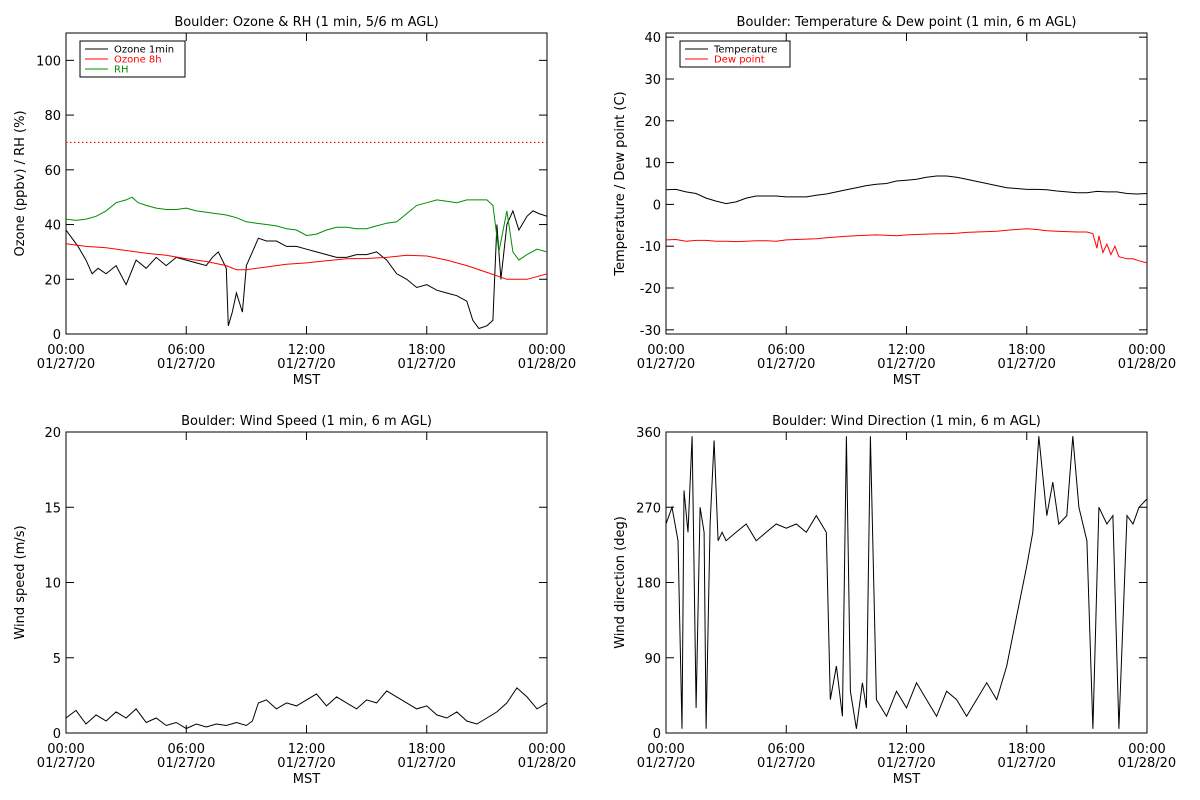  What do you see at coordinates (650, 247) in the screenshot?
I see `y-tick-label: -10` at bounding box center [650, 247].